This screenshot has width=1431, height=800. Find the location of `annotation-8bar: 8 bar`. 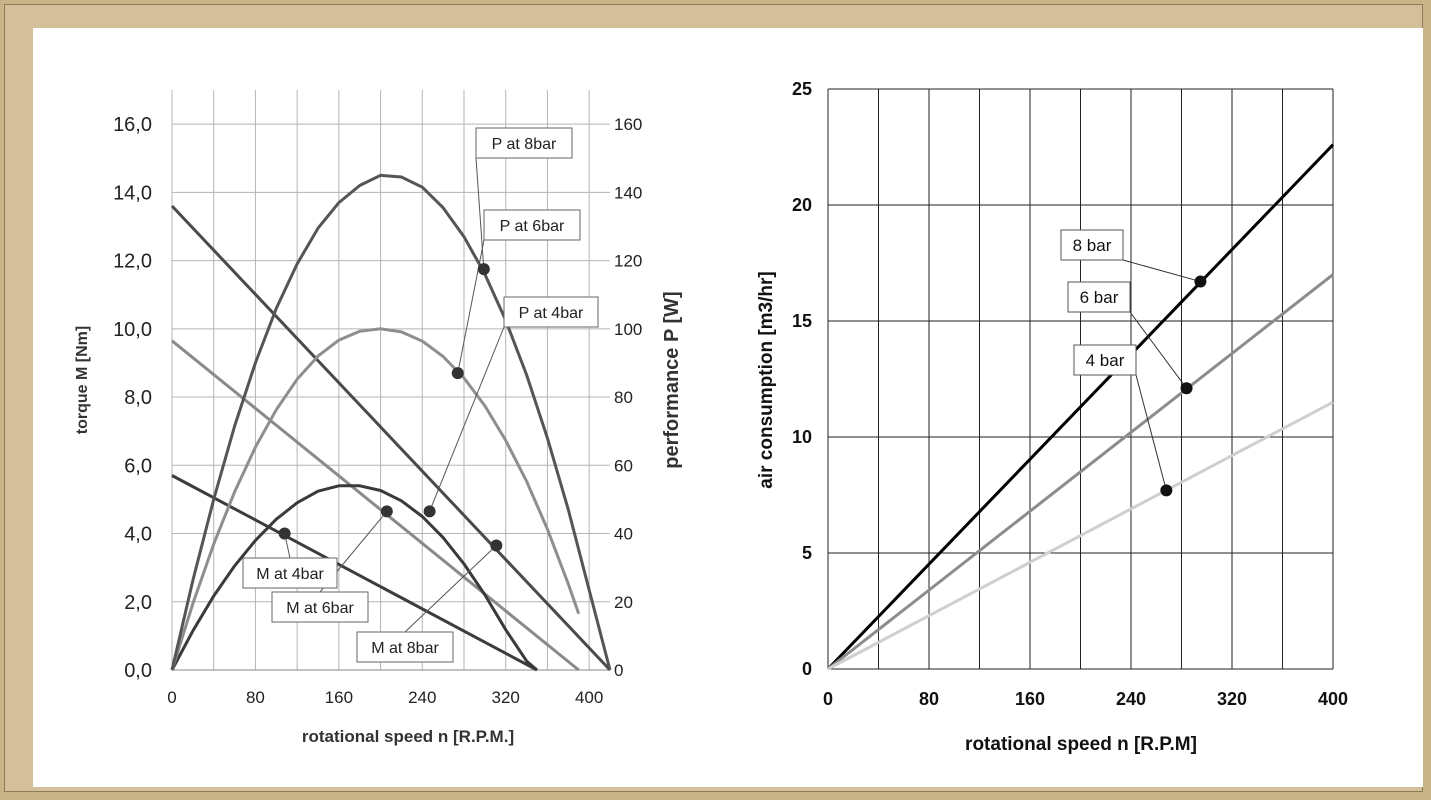

annotation-8bar: 8 bar is located at coordinates (1092, 245).